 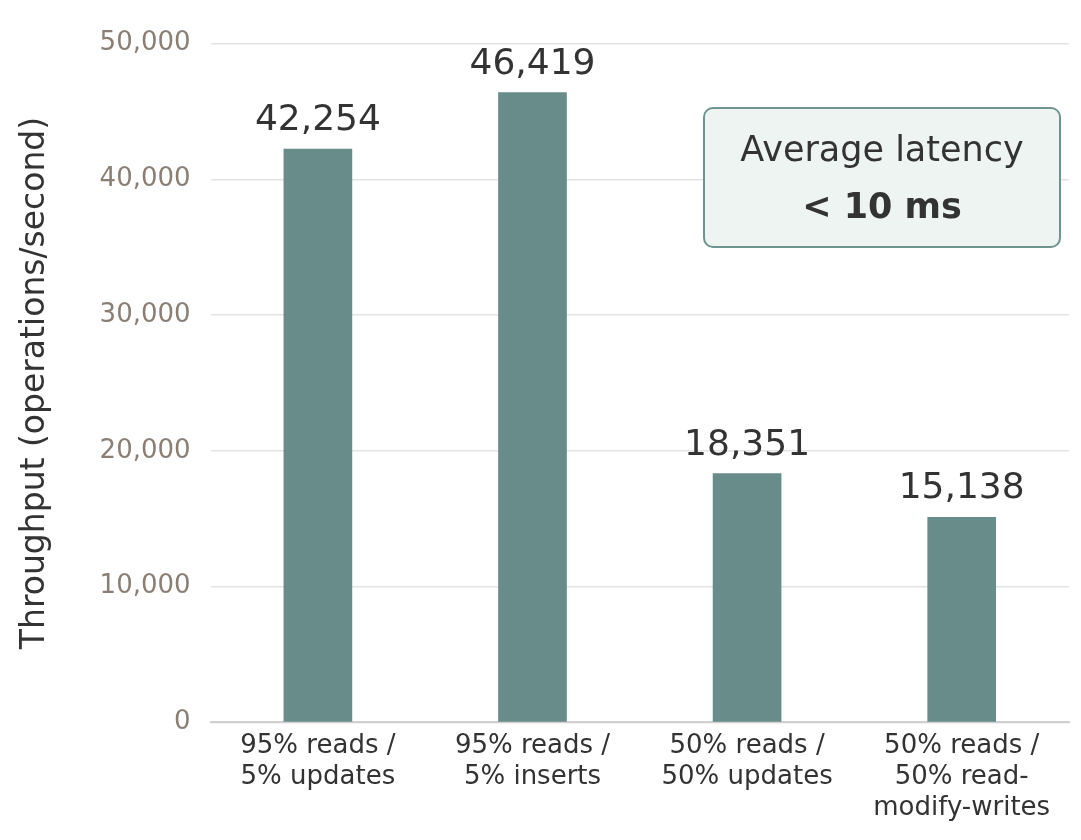 What do you see at coordinates (317, 118) in the screenshot?
I see `data-label: 42,254` at bounding box center [317, 118].